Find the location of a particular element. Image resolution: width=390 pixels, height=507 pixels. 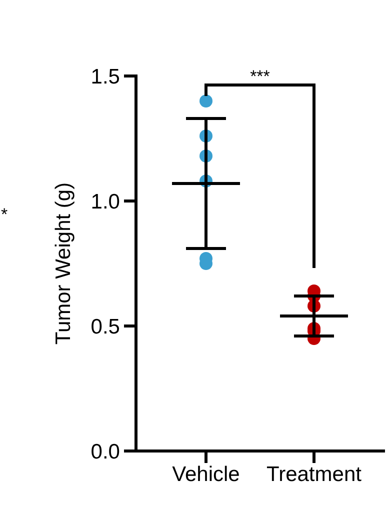

annotation: *** is located at coordinates (260, 76).